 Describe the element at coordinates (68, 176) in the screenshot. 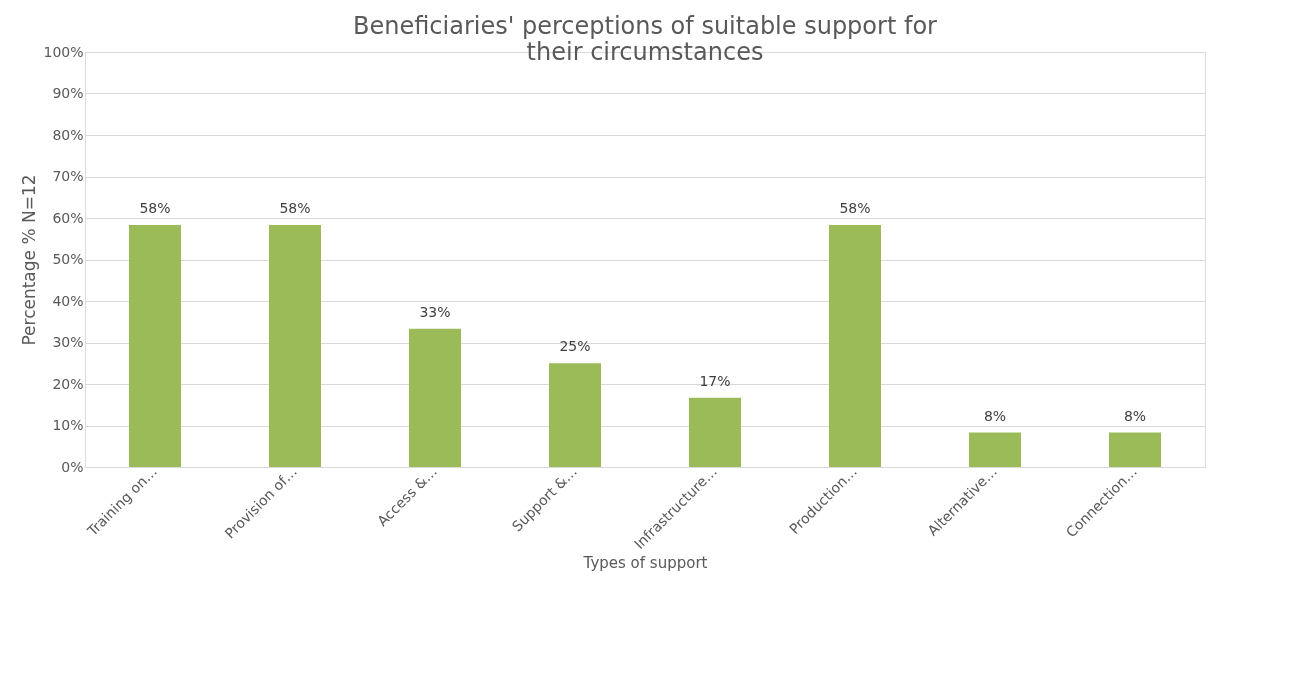

I see `y-tick-label: 70%` at that location.